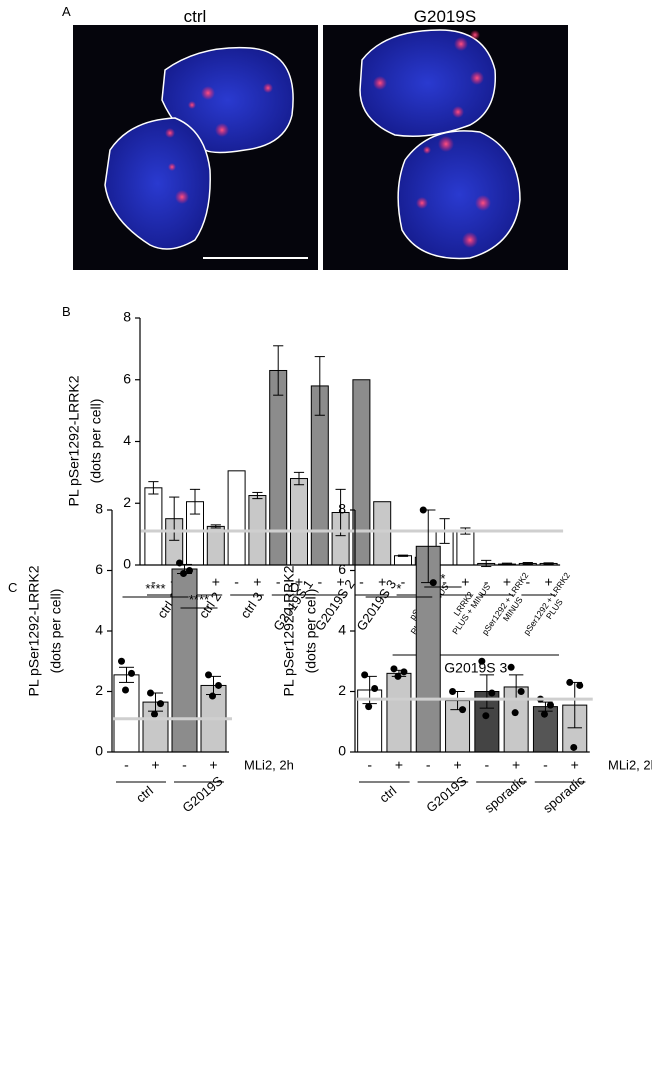 Image resolution: width=652 pixels, height=1087 pixels. What do you see at coordinates (195, 16) in the screenshot?
I see `image-title: ctrl` at bounding box center [195, 16].